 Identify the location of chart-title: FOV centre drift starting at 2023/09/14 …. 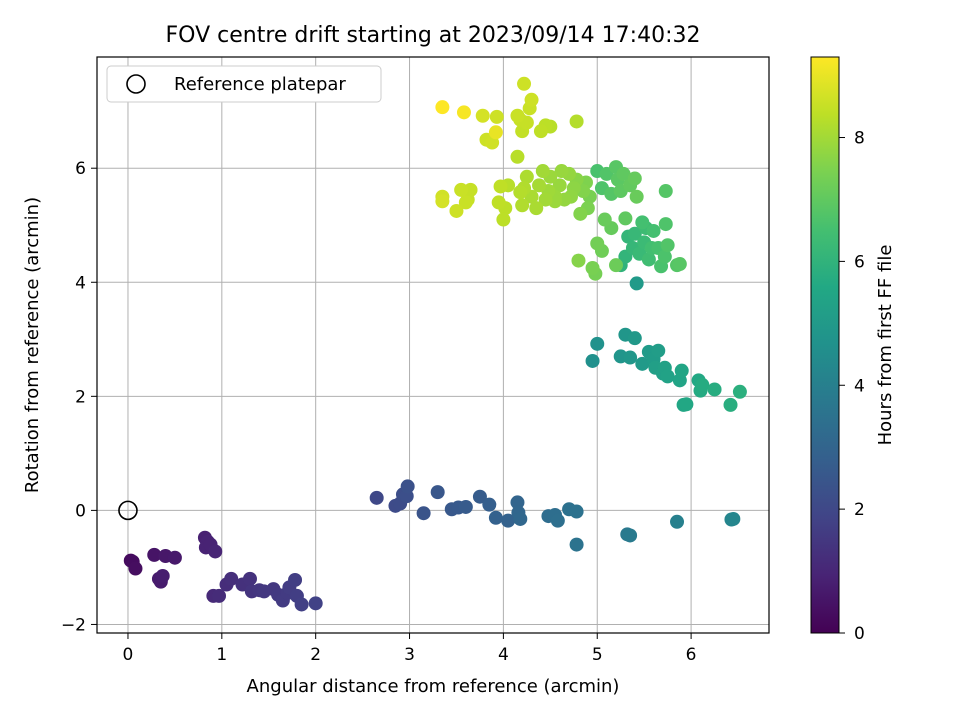
(433, 35).